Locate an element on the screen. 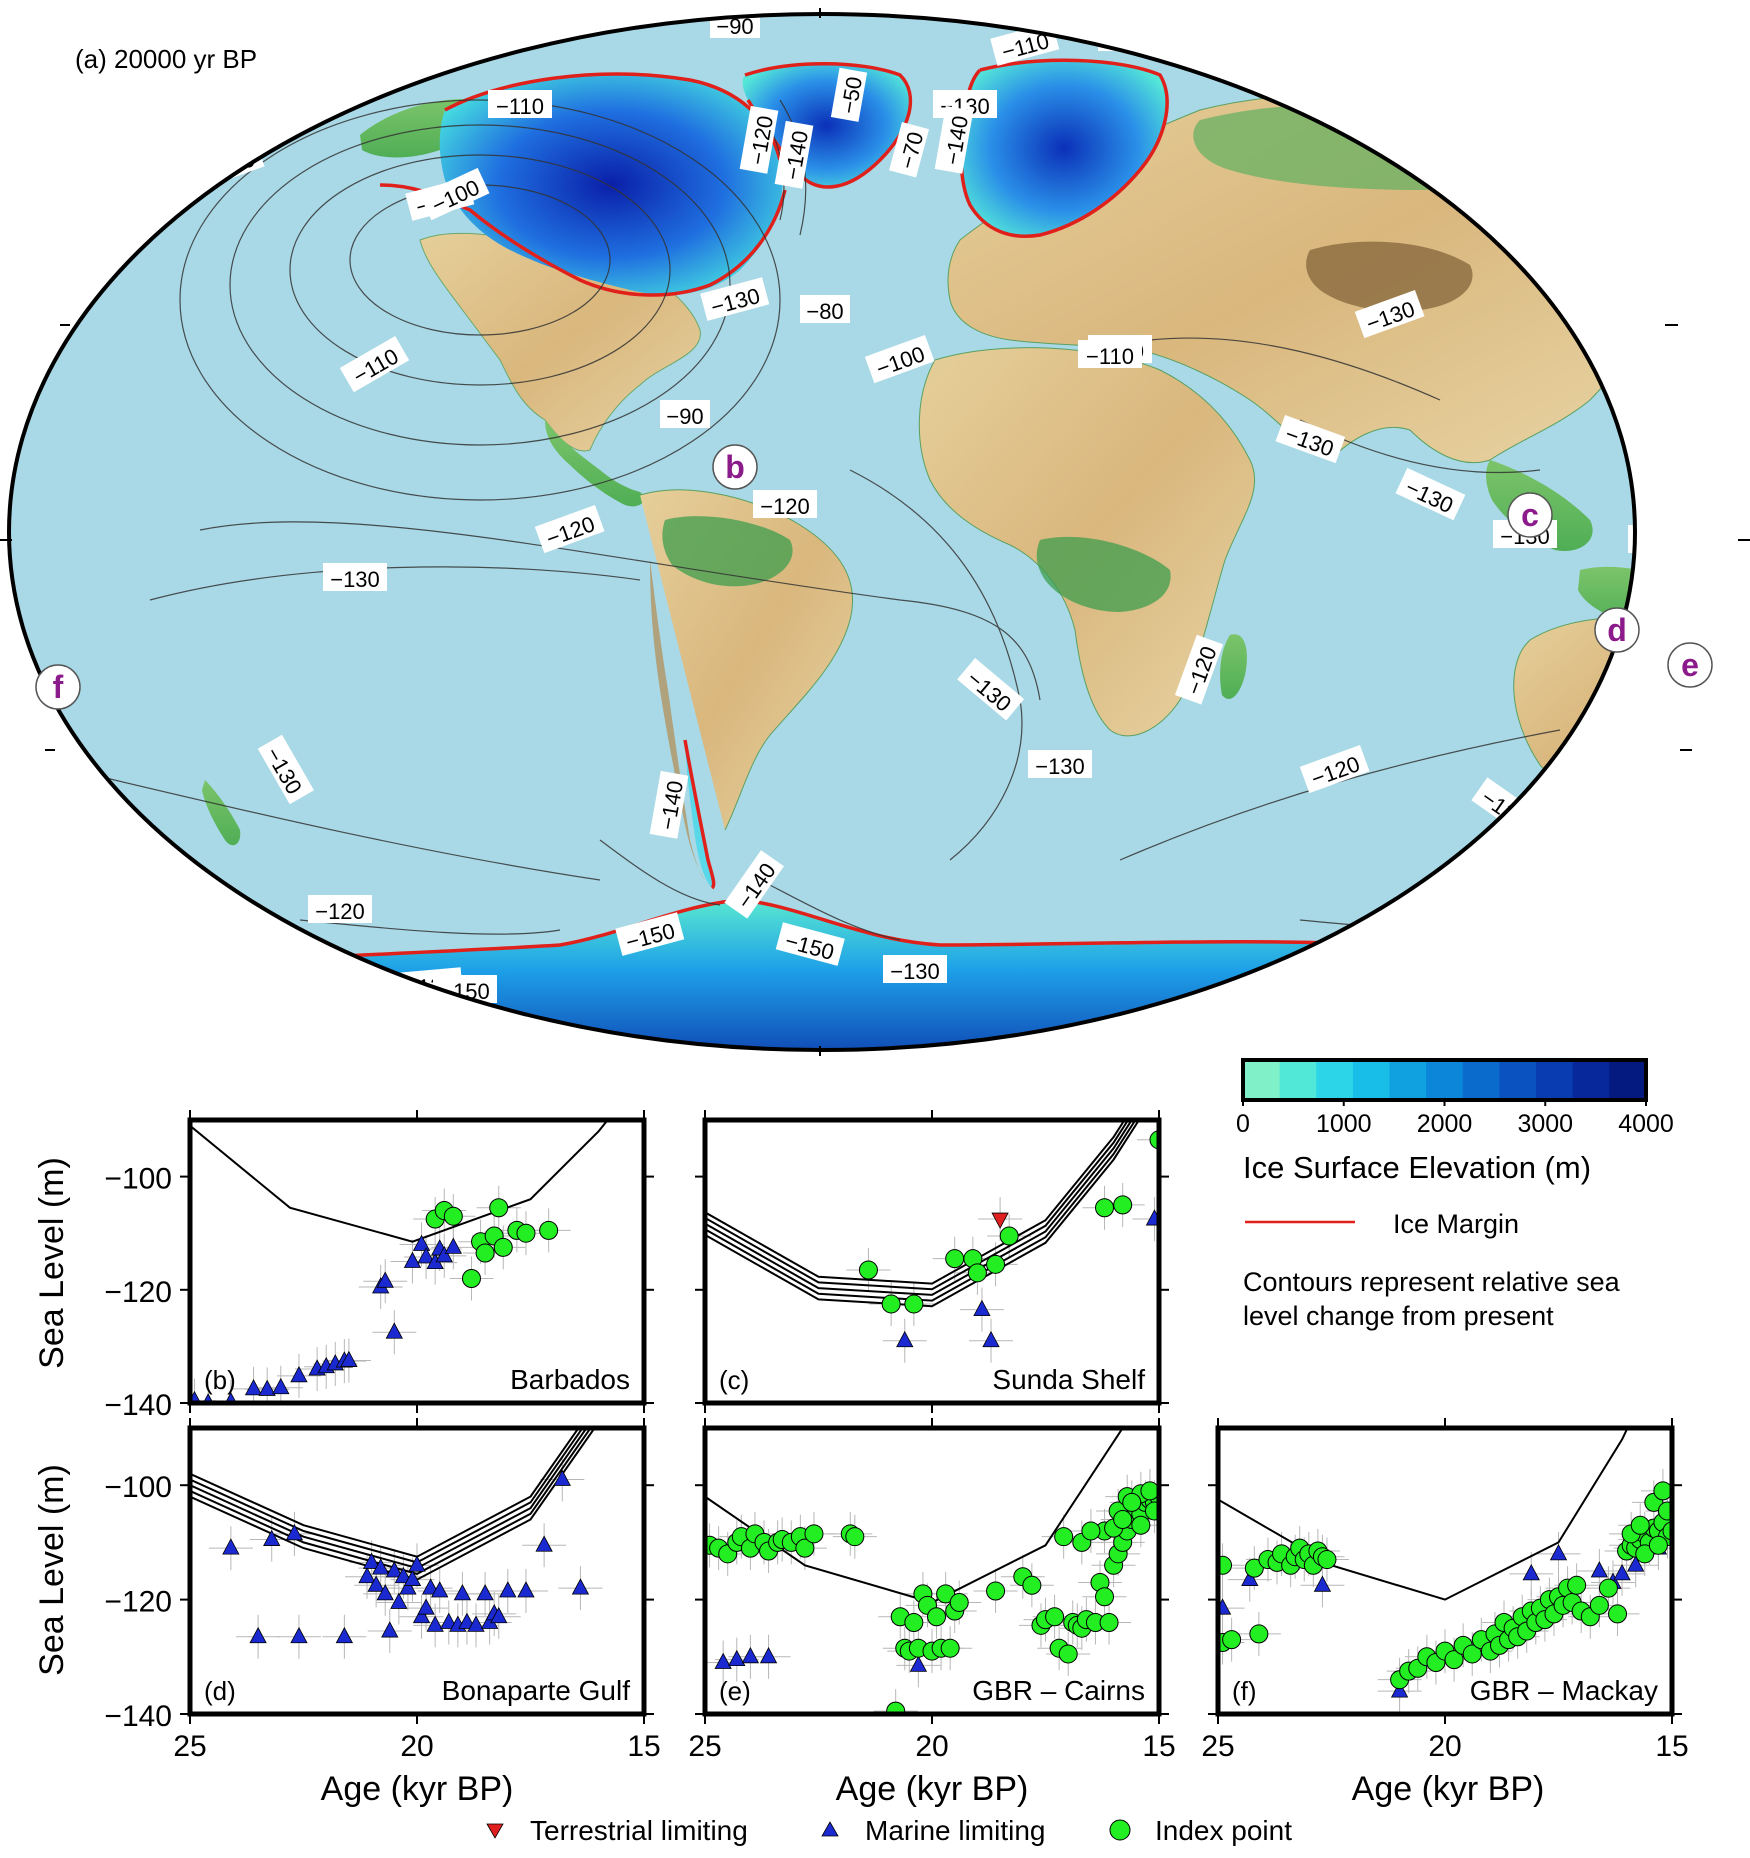 The width and height of the screenshot is (1750, 1858). panel-site-label: Barbados is located at coordinates (570, 1379).